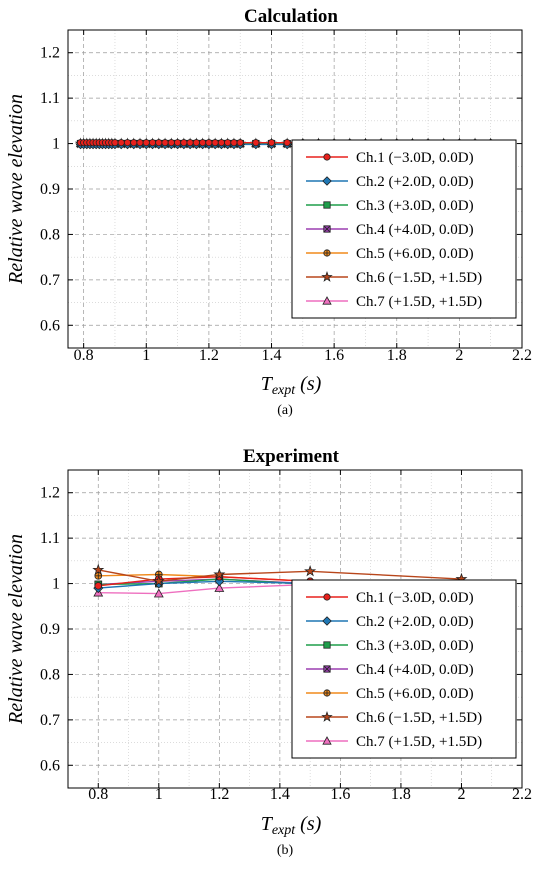 This screenshot has height=869, width=550. Describe the element at coordinates (334, 355) in the screenshot. I see `x-tick-label: 1.6` at that location.